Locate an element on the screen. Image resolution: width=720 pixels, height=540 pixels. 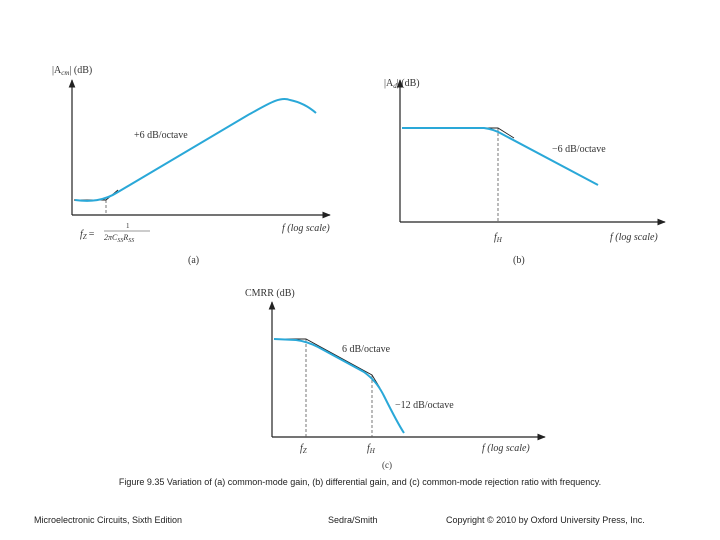
panel-c-corner1-label: fZ is located at coordinates (303, 449).